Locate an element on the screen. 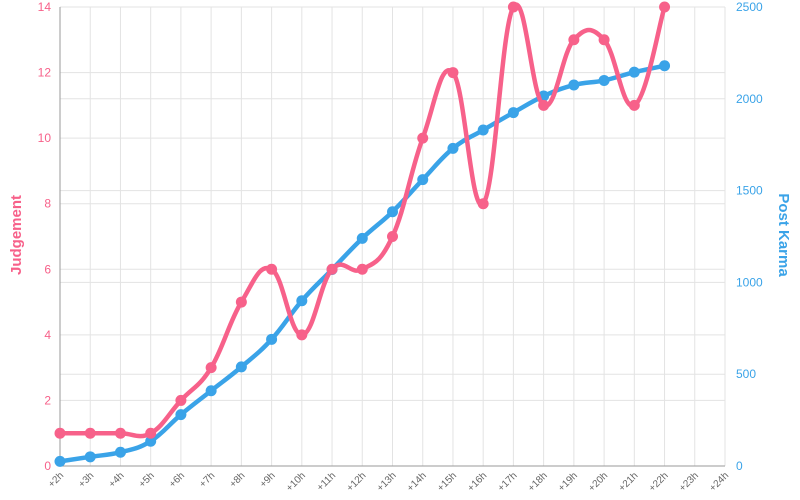  x-tick-label: +21h is located at coordinates (629, 482).